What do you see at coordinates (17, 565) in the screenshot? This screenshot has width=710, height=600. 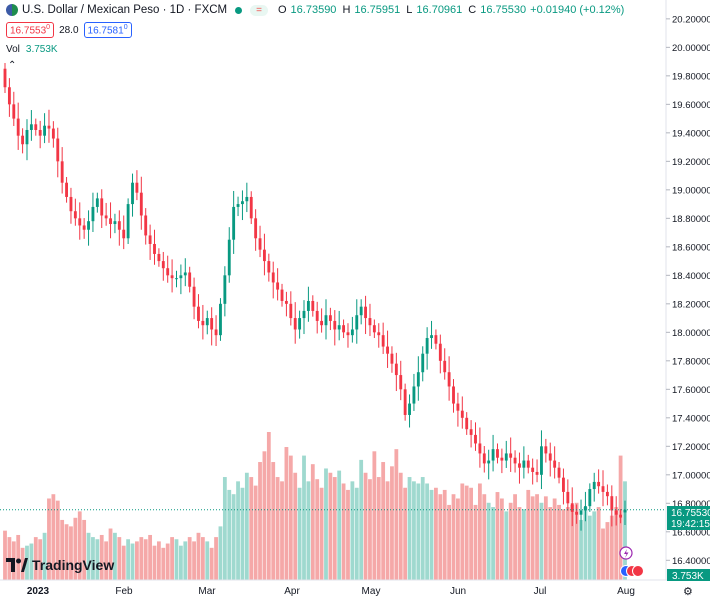 I see `tradingview-mark-icon` at bounding box center [17, 565].